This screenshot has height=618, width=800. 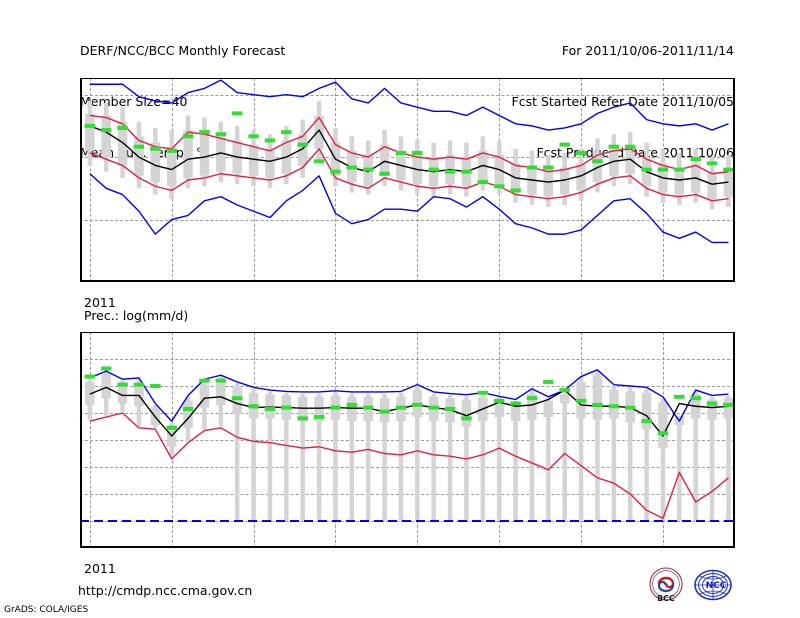 What do you see at coordinates (623, 101) in the screenshot?
I see `refer-date-label: Fcst Started Refer Date 2011/10/05` at bounding box center [623, 101].